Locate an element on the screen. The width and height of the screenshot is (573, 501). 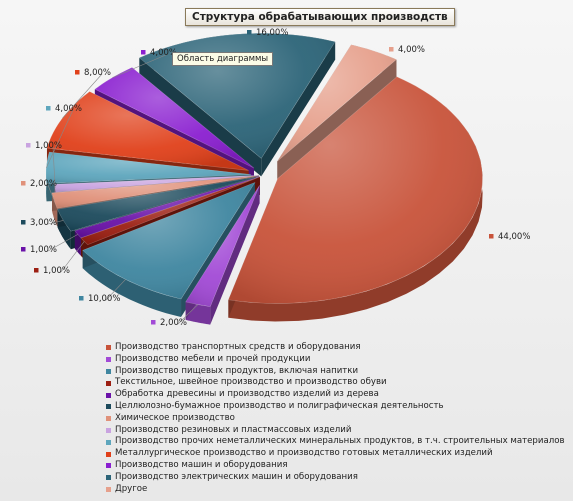
legend-item: Химическое производство is located at coordinates (335, 419).